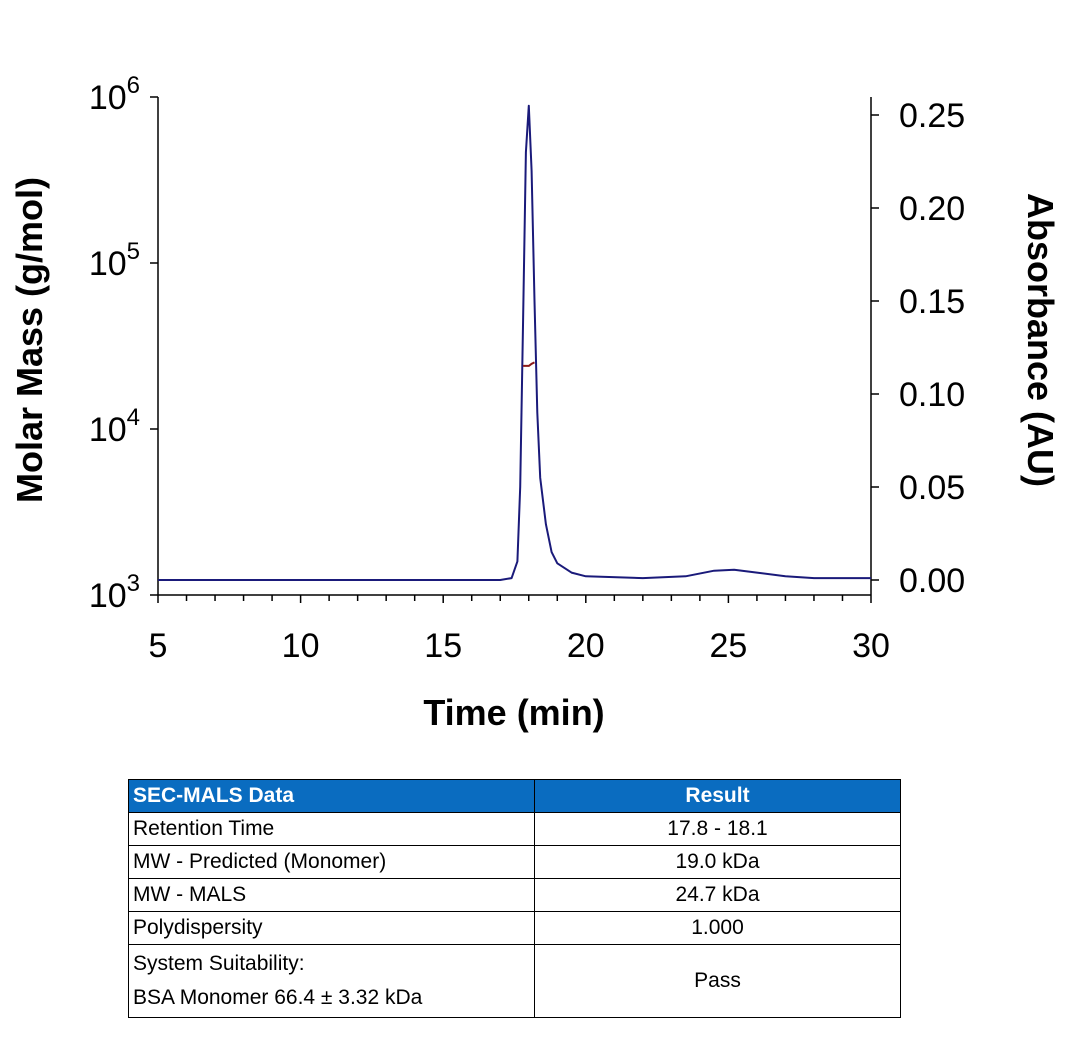  I want to click on x-tick-label: 5, so click(158, 646).